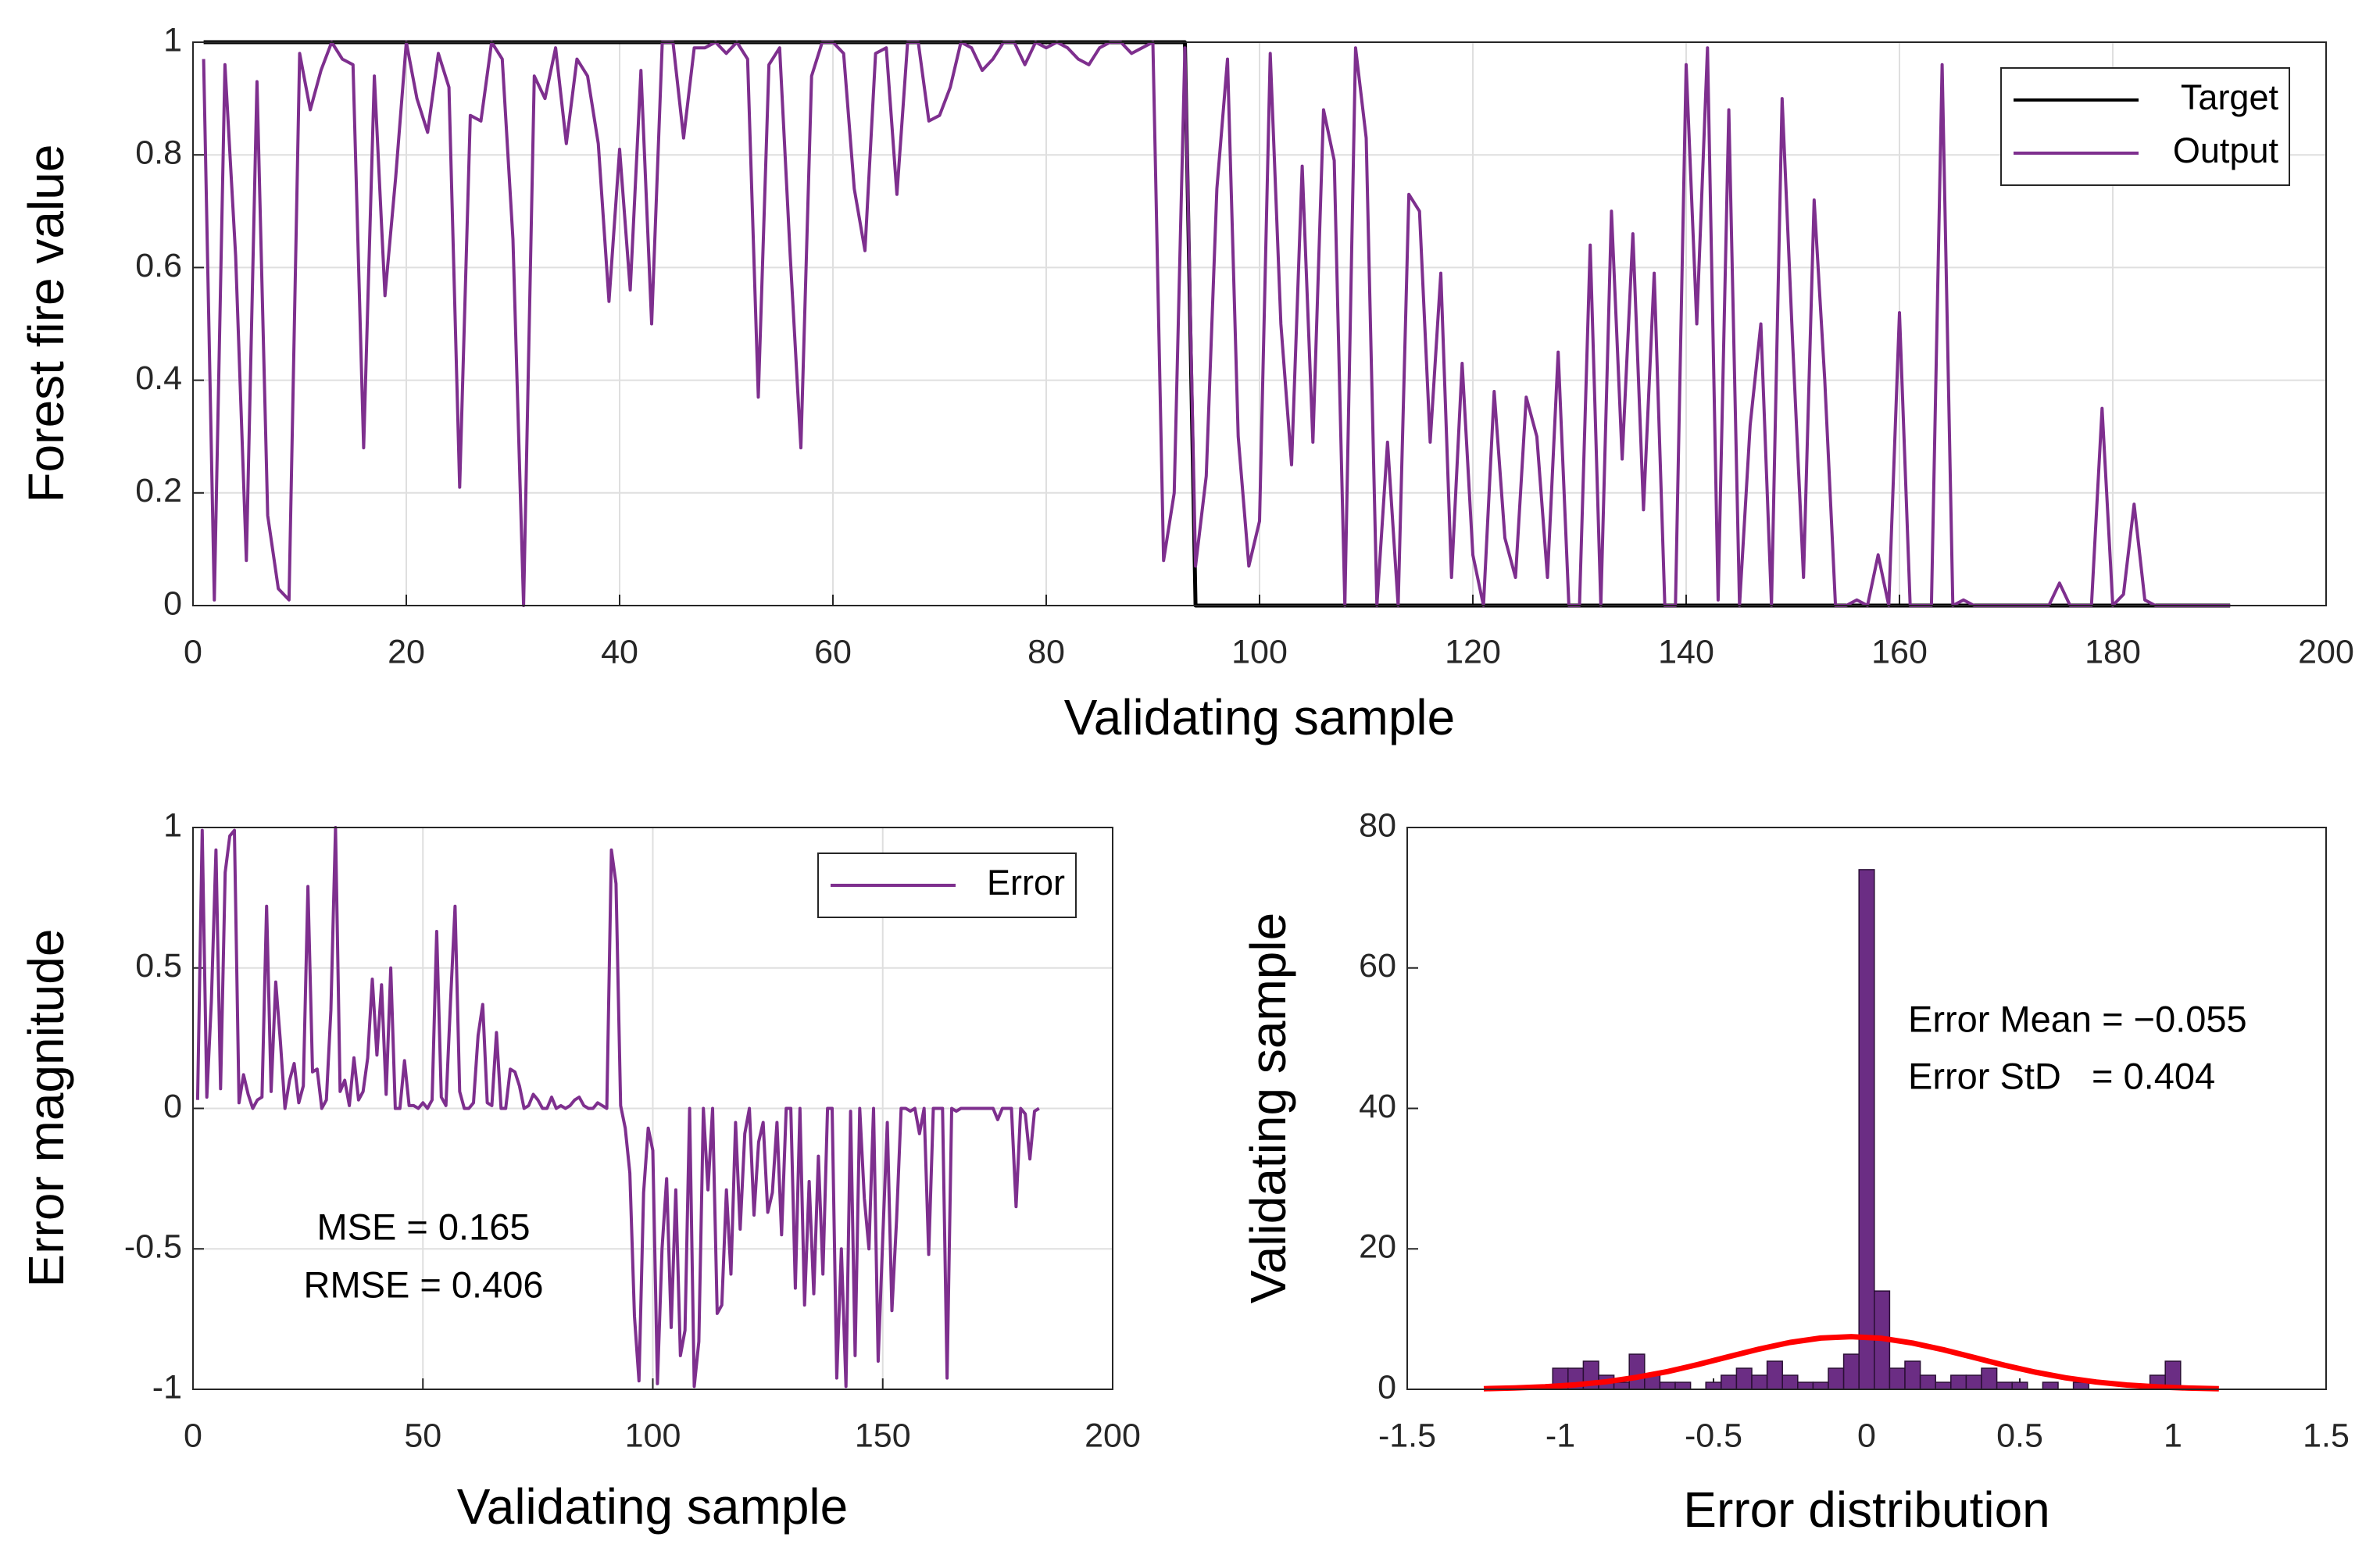 The height and width of the screenshot is (1562, 2380). I want to click on x-axis-label: Error distribution, so click(1866, 1510).